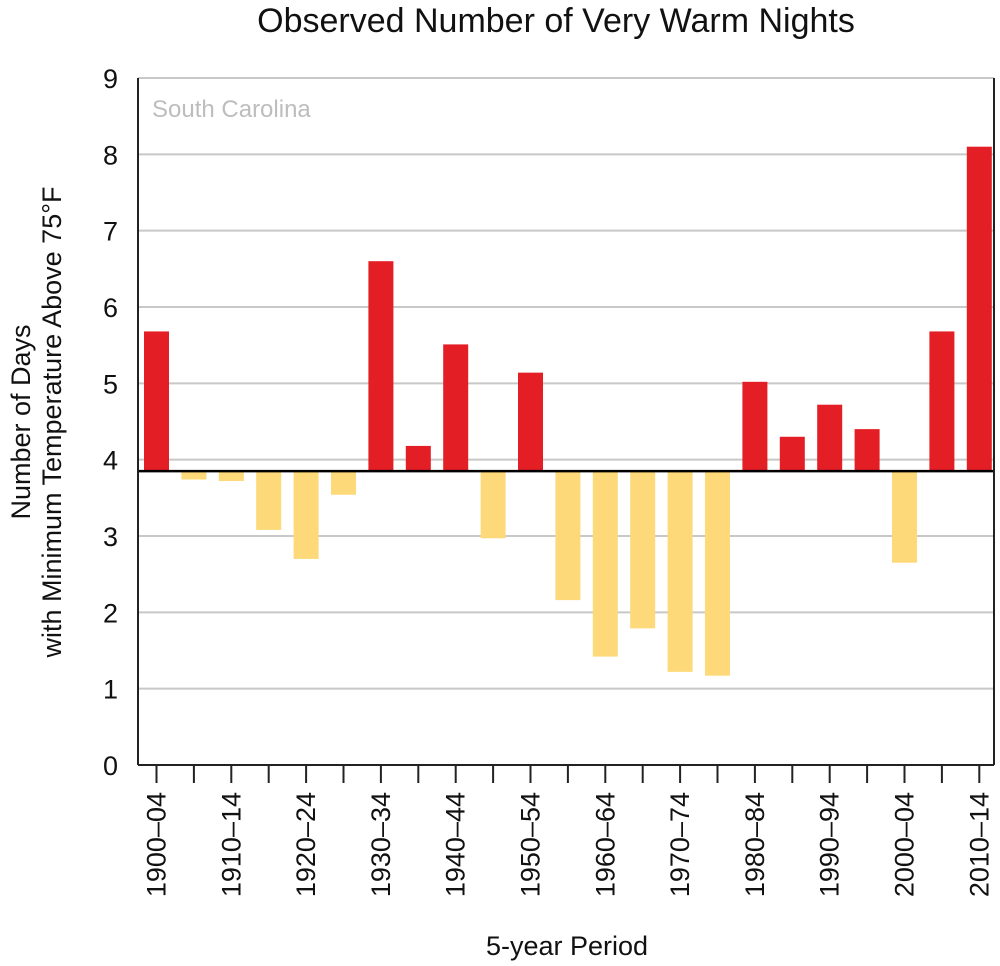 This screenshot has width=1000, height=966. Describe the element at coordinates (556, 21) in the screenshot. I see `chart-title: Observed Number of Very Warm Nights` at that location.